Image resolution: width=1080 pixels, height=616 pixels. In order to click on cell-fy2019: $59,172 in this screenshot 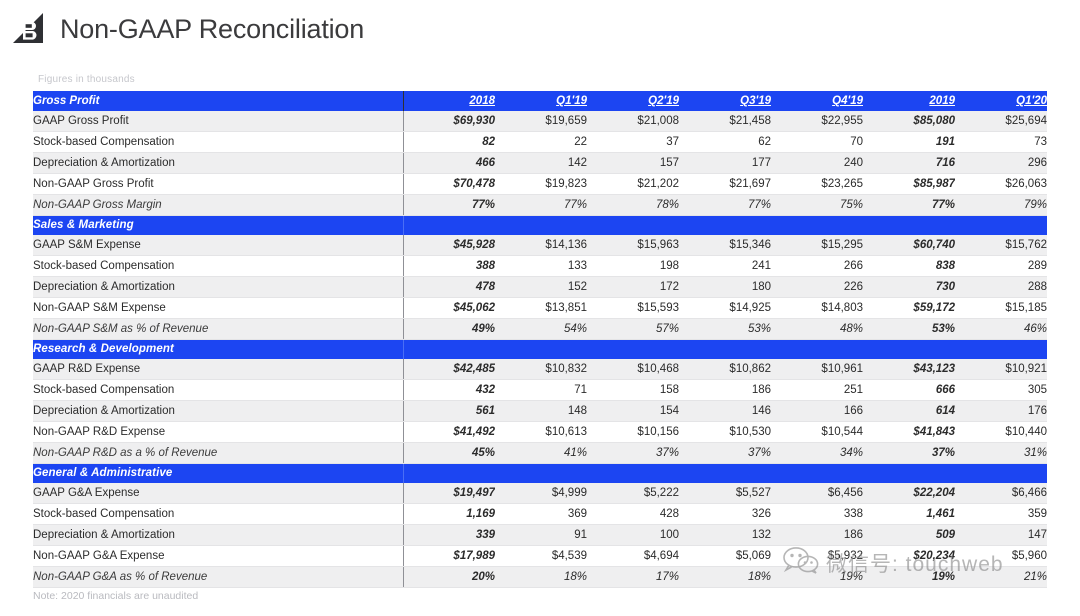, I will do `click(909, 308)`.